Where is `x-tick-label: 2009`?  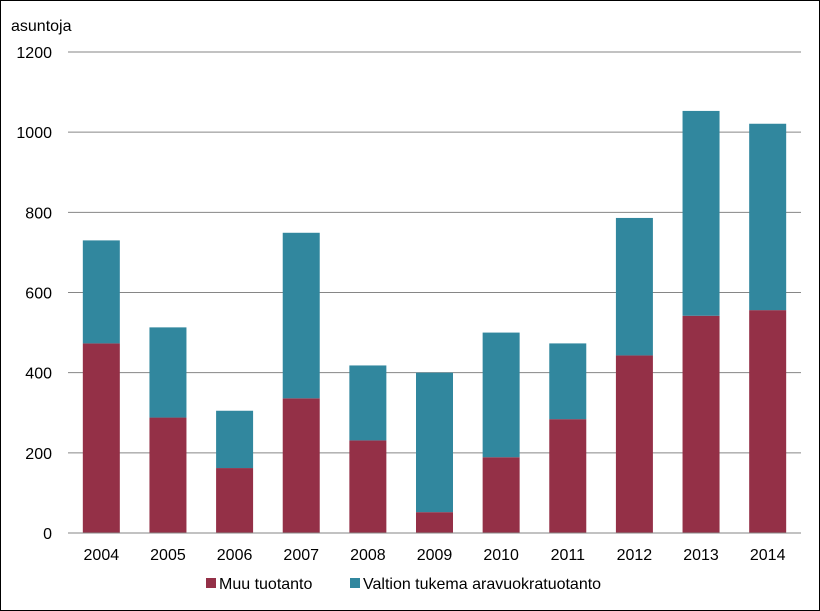 x-tick-label: 2009 is located at coordinates (435, 555).